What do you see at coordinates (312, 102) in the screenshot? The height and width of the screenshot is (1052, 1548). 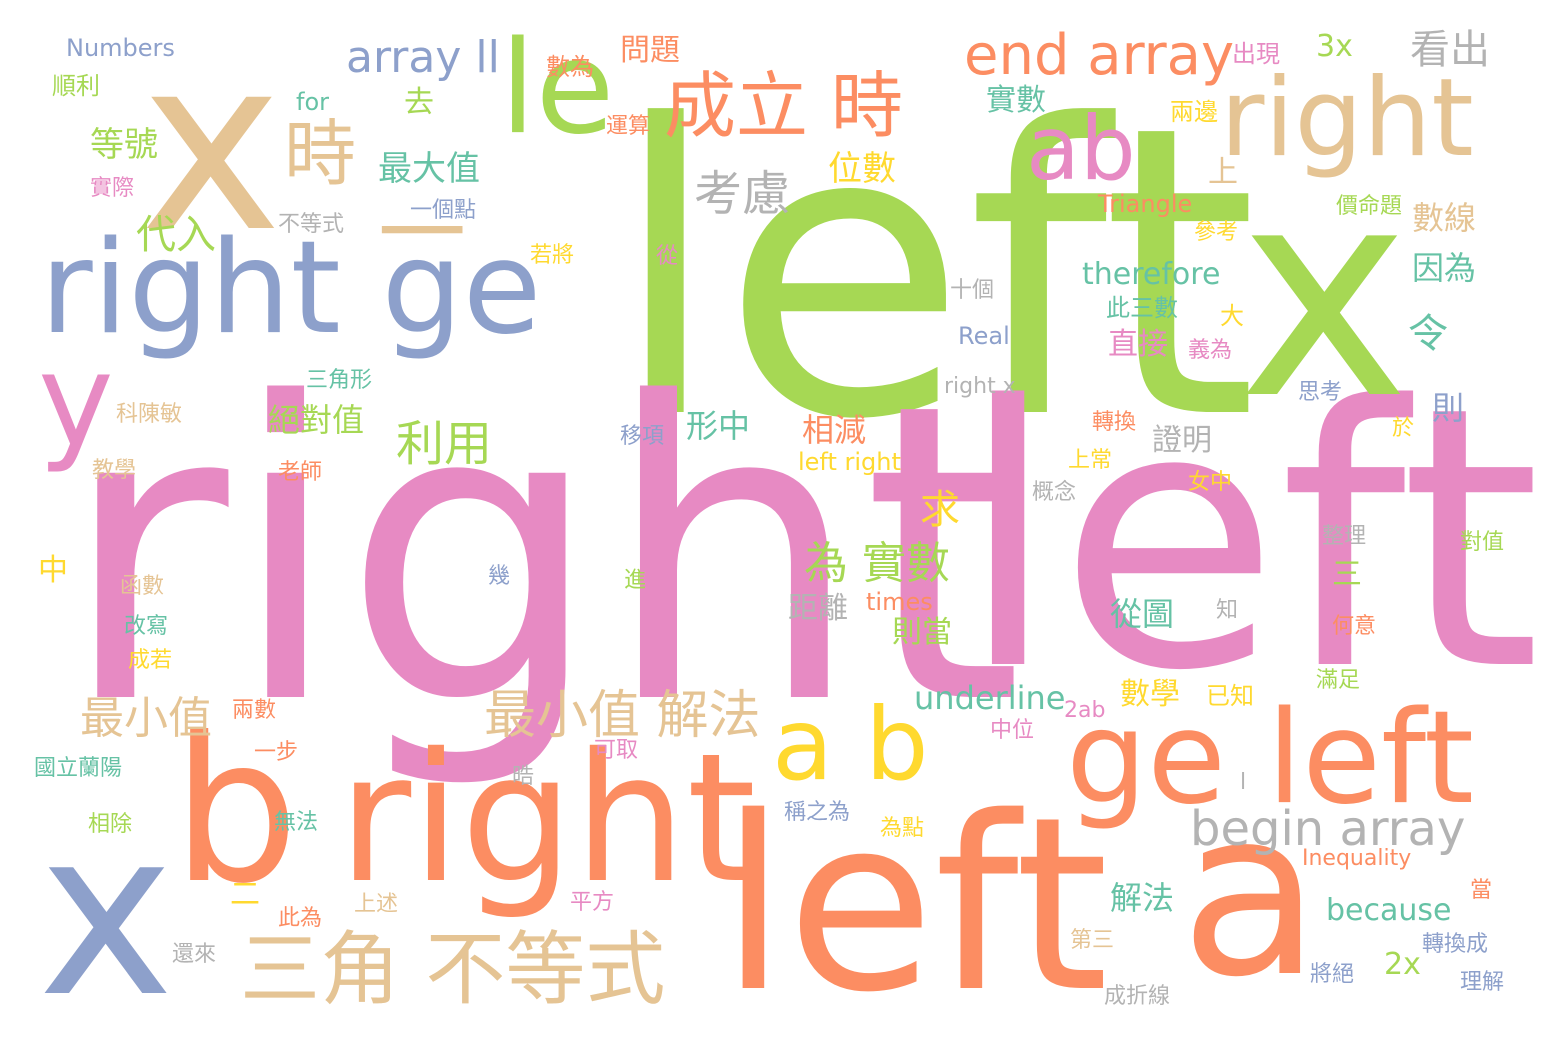 I see `word: for` at bounding box center [312, 102].